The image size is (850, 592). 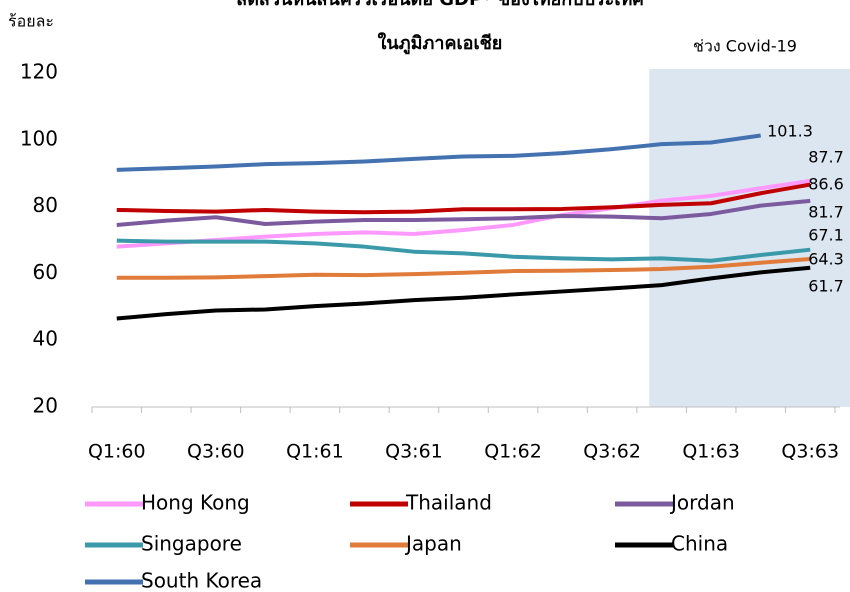 I want to click on data-label: 64.3, so click(x=826, y=259).